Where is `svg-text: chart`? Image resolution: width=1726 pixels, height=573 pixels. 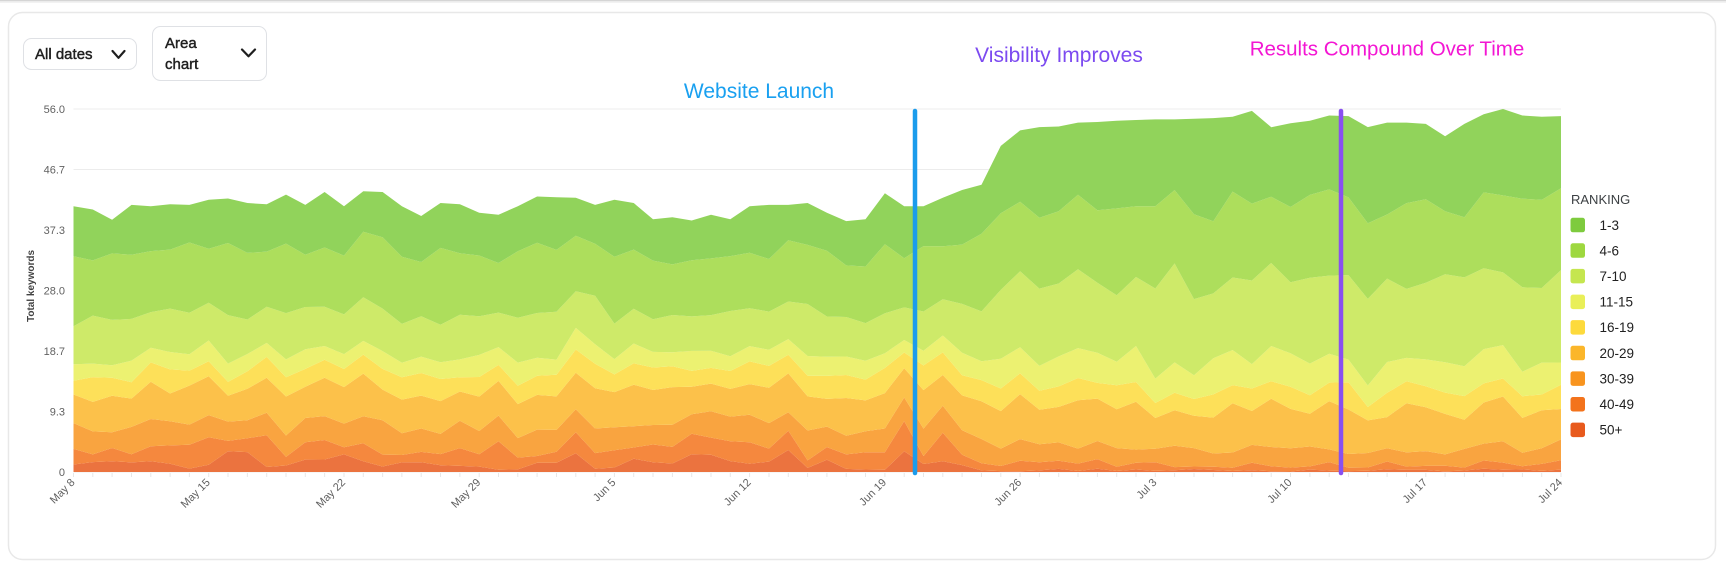
svg-text: chart is located at coordinates (182, 64).